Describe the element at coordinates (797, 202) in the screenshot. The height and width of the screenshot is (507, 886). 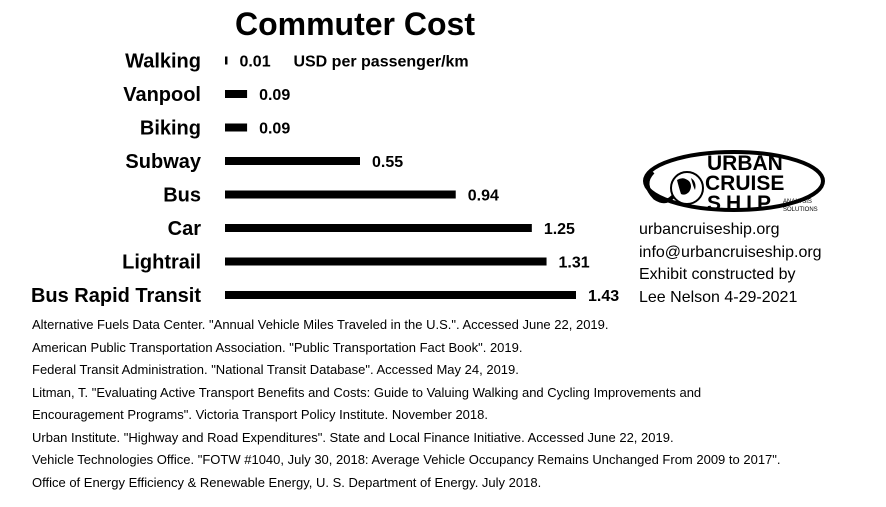
I see `logo-tag-analysis: ANALYSIS` at that location.